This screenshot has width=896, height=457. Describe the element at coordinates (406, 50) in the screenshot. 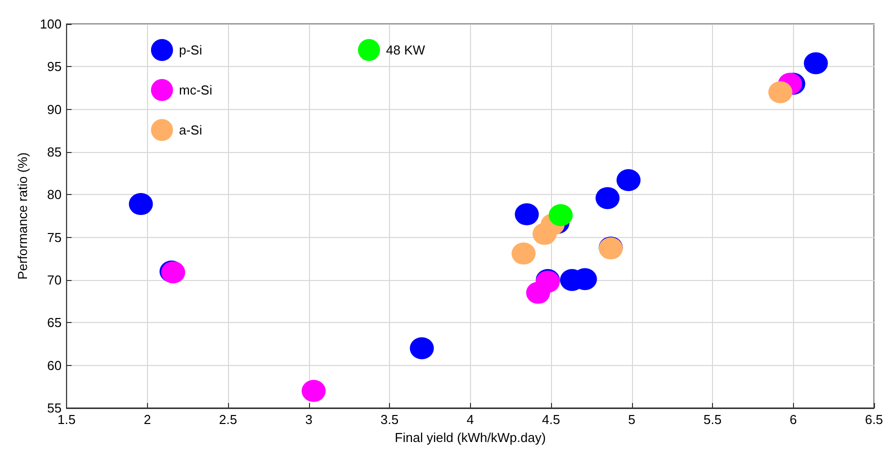

I see `legend-label: 48 KW` at that location.